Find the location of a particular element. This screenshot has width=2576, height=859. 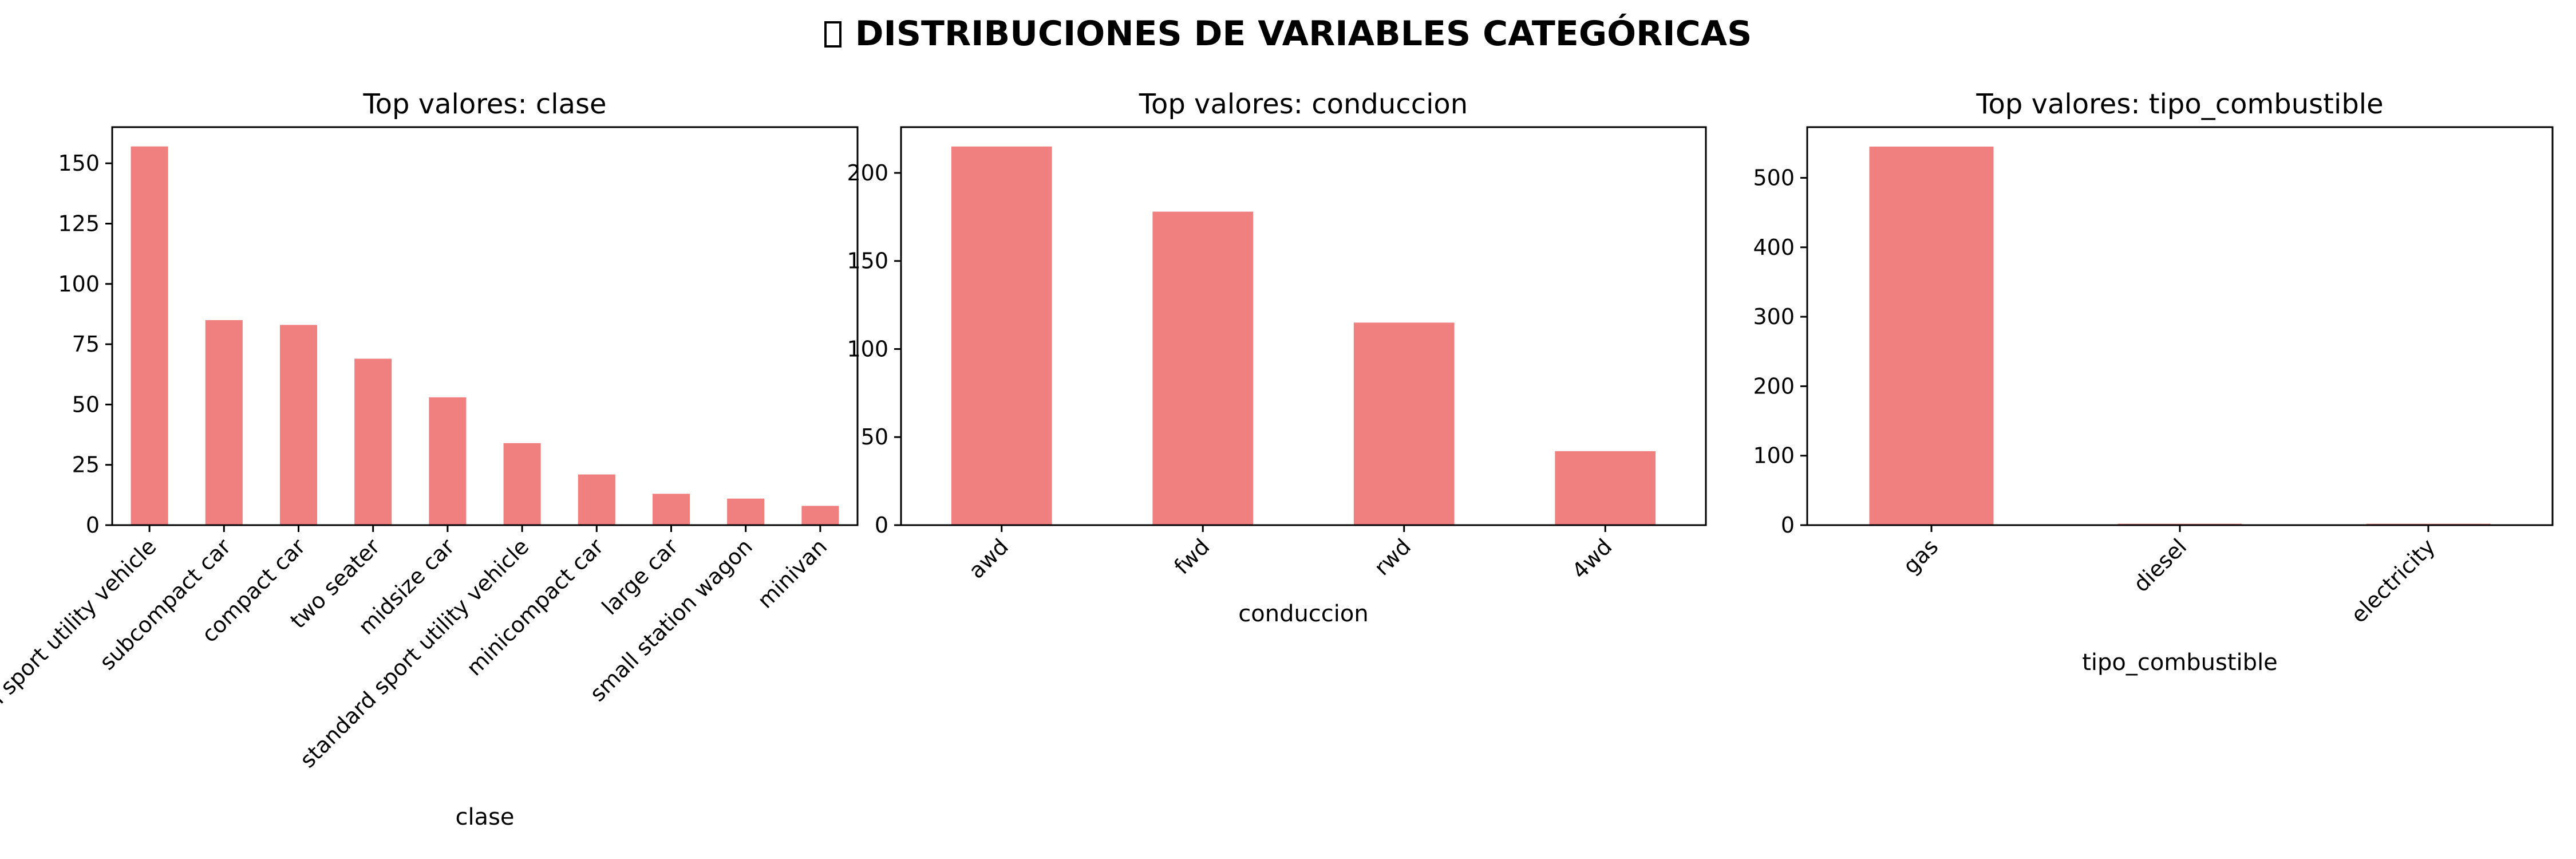

y-tick-label: 400 is located at coordinates (1774, 247).